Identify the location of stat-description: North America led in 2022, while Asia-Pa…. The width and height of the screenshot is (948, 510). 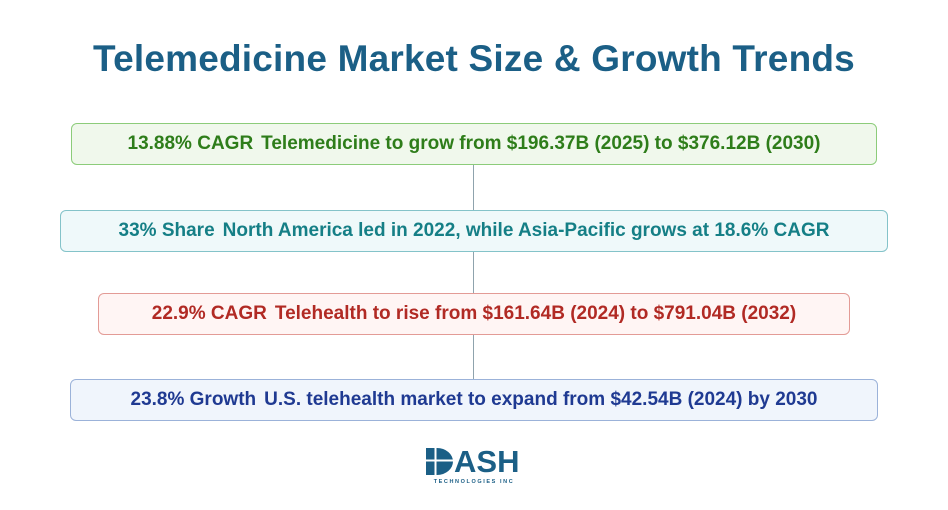
(526, 230).